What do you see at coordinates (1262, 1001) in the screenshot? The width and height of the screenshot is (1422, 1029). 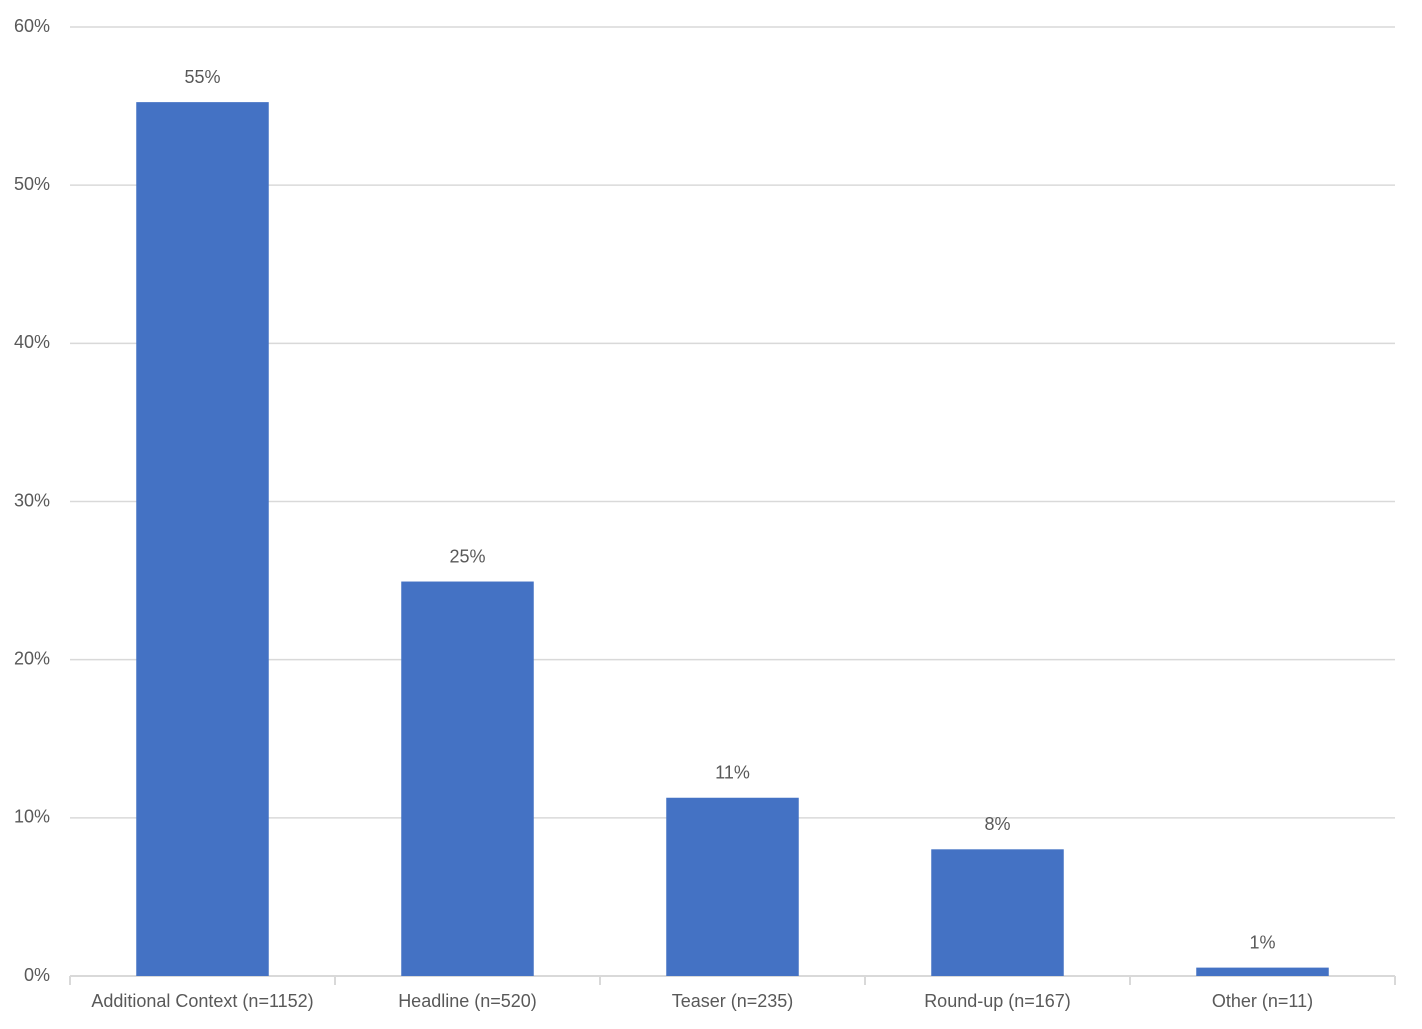 I see `x-tick-label: Other (n=11)` at bounding box center [1262, 1001].